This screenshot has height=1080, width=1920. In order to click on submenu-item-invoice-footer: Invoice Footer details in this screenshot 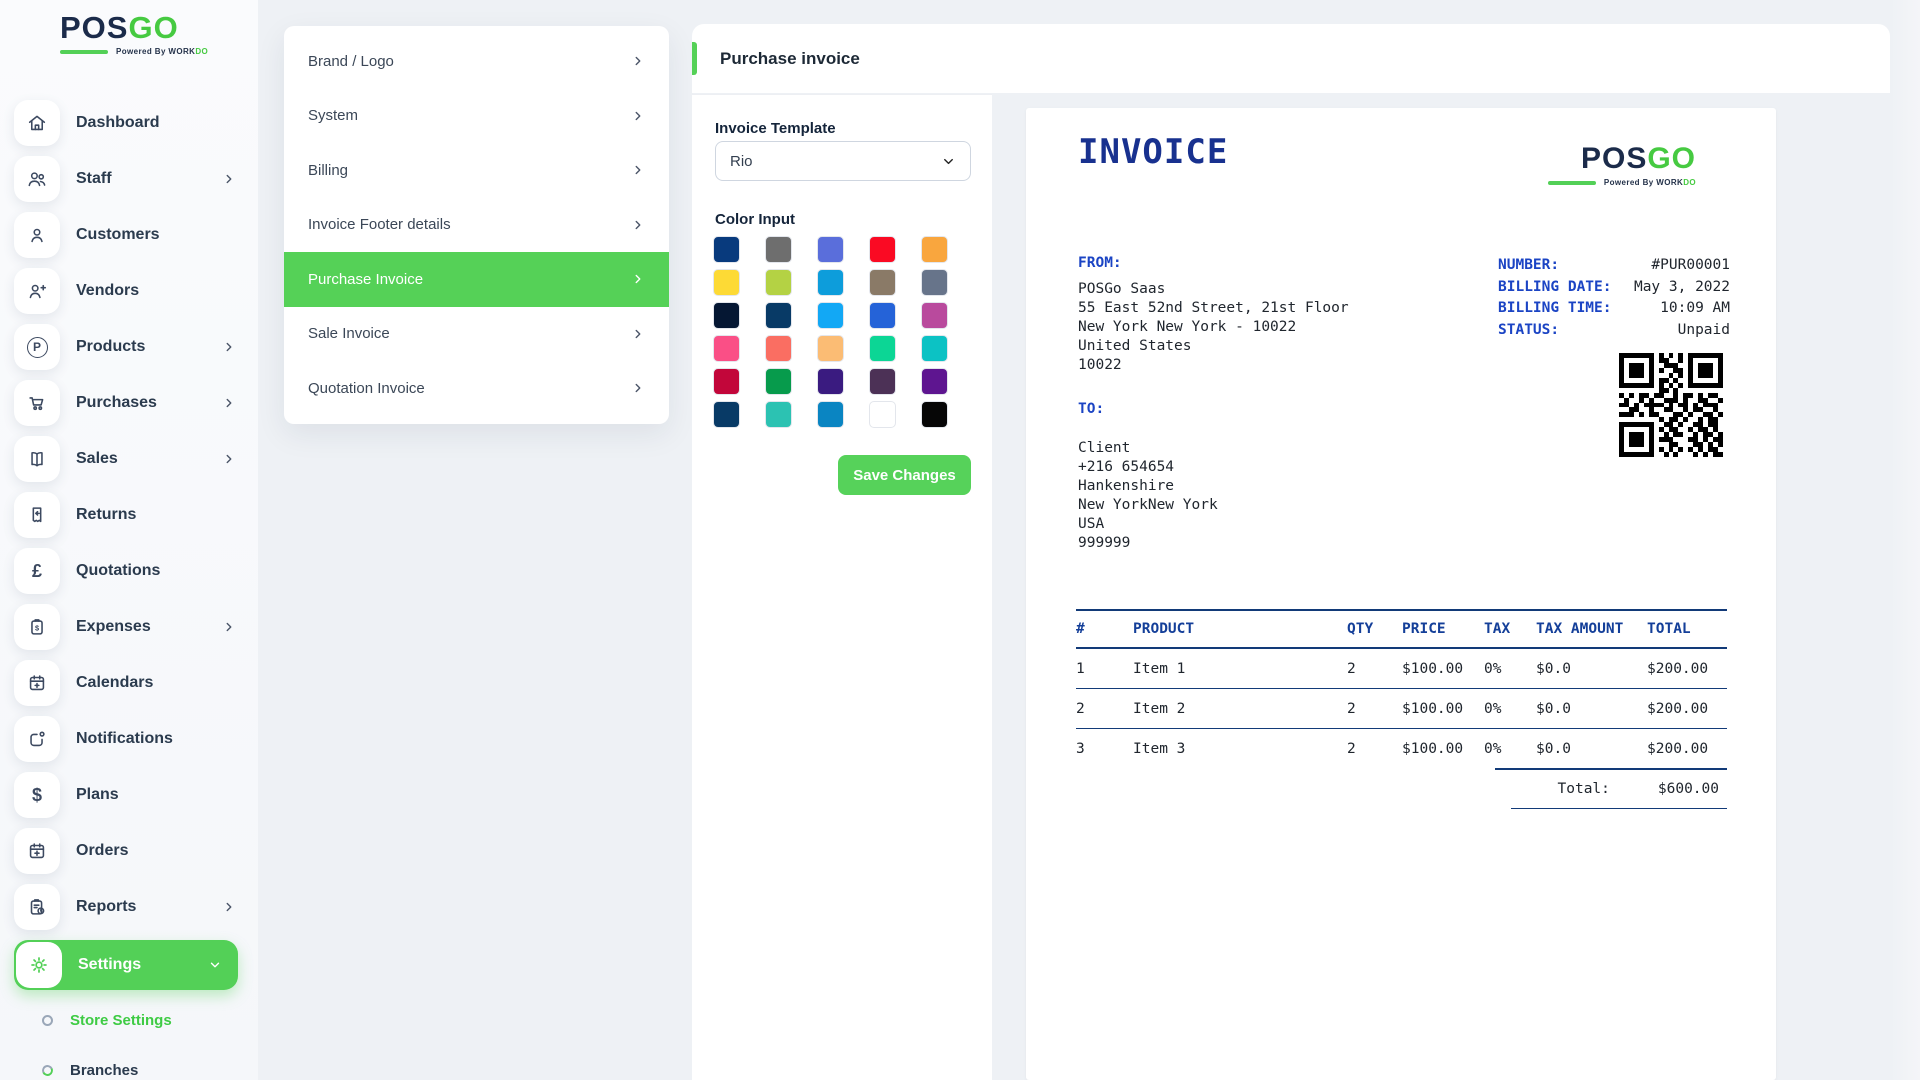, I will do `click(476, 225)`.